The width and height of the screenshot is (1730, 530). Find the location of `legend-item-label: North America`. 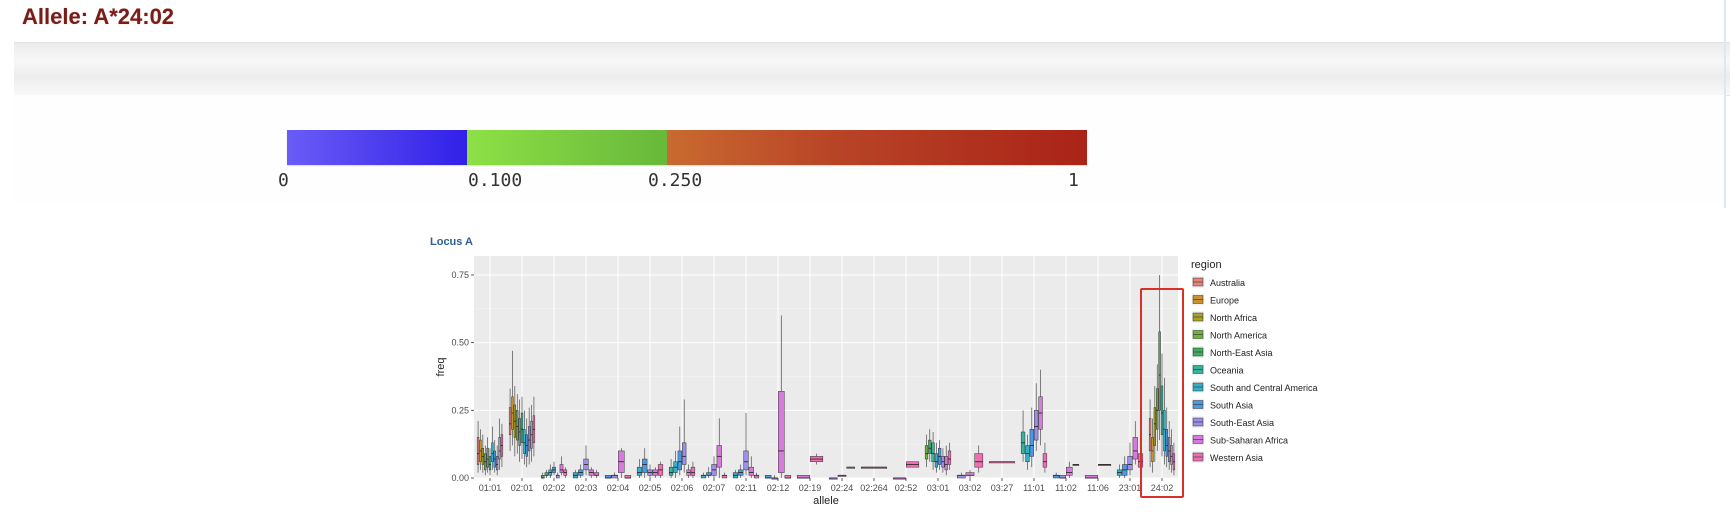

legend-item-label: North America is located at coordinates (1238, 336).